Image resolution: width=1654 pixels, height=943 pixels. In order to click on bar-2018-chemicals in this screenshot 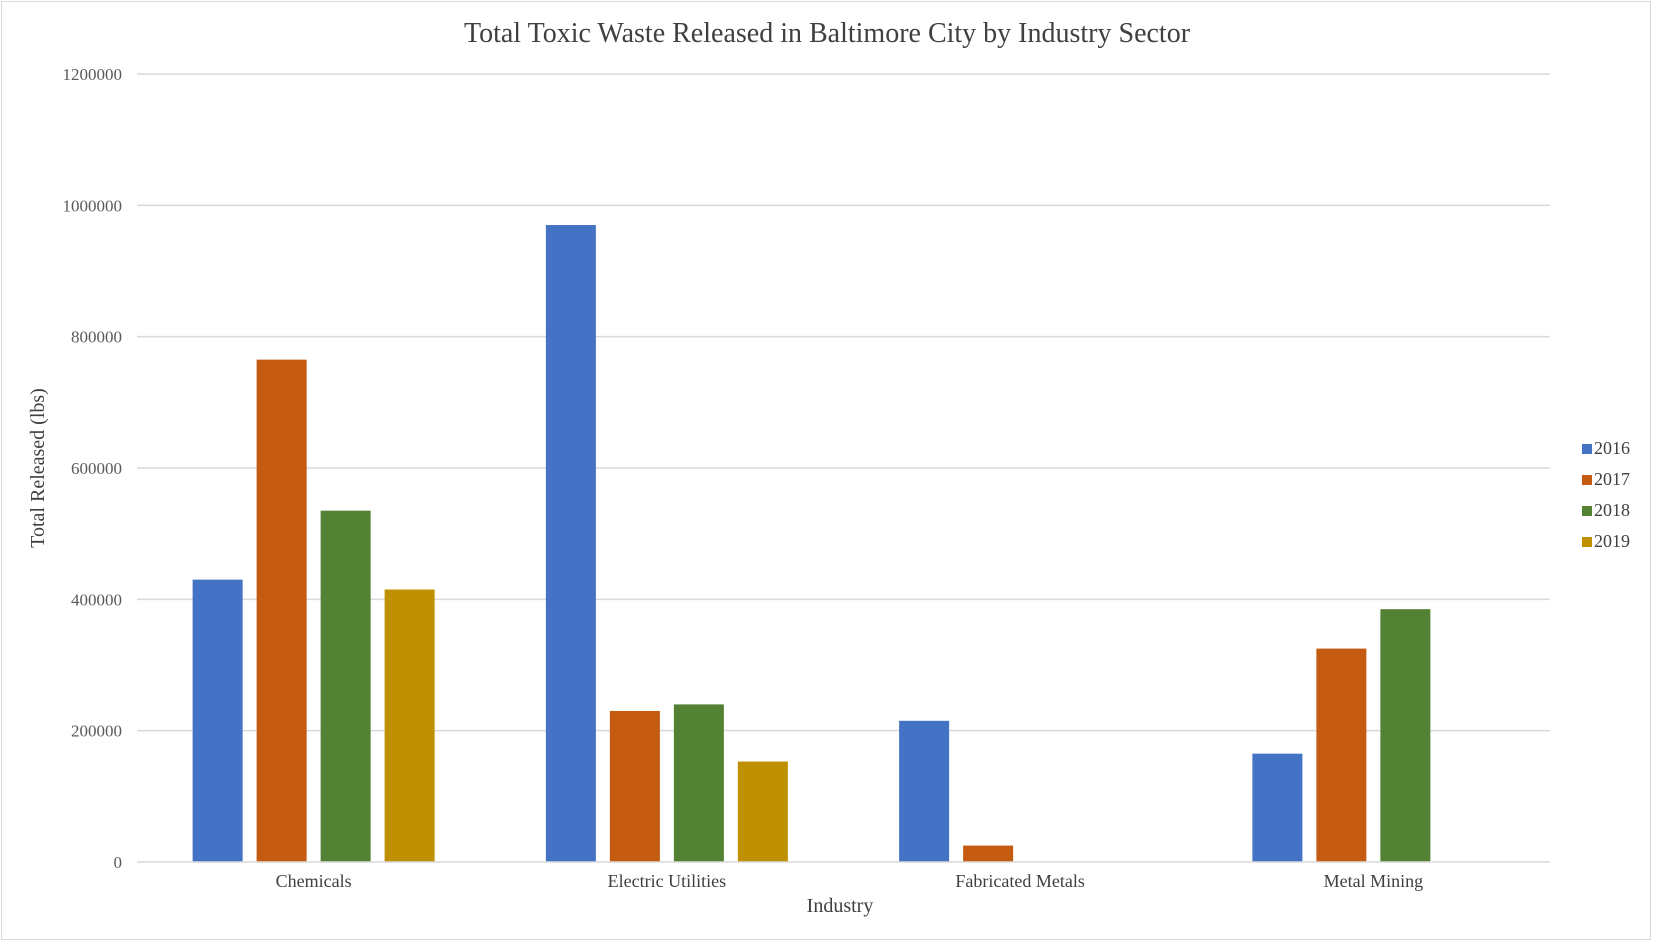, I will do `click(345, 686)`.